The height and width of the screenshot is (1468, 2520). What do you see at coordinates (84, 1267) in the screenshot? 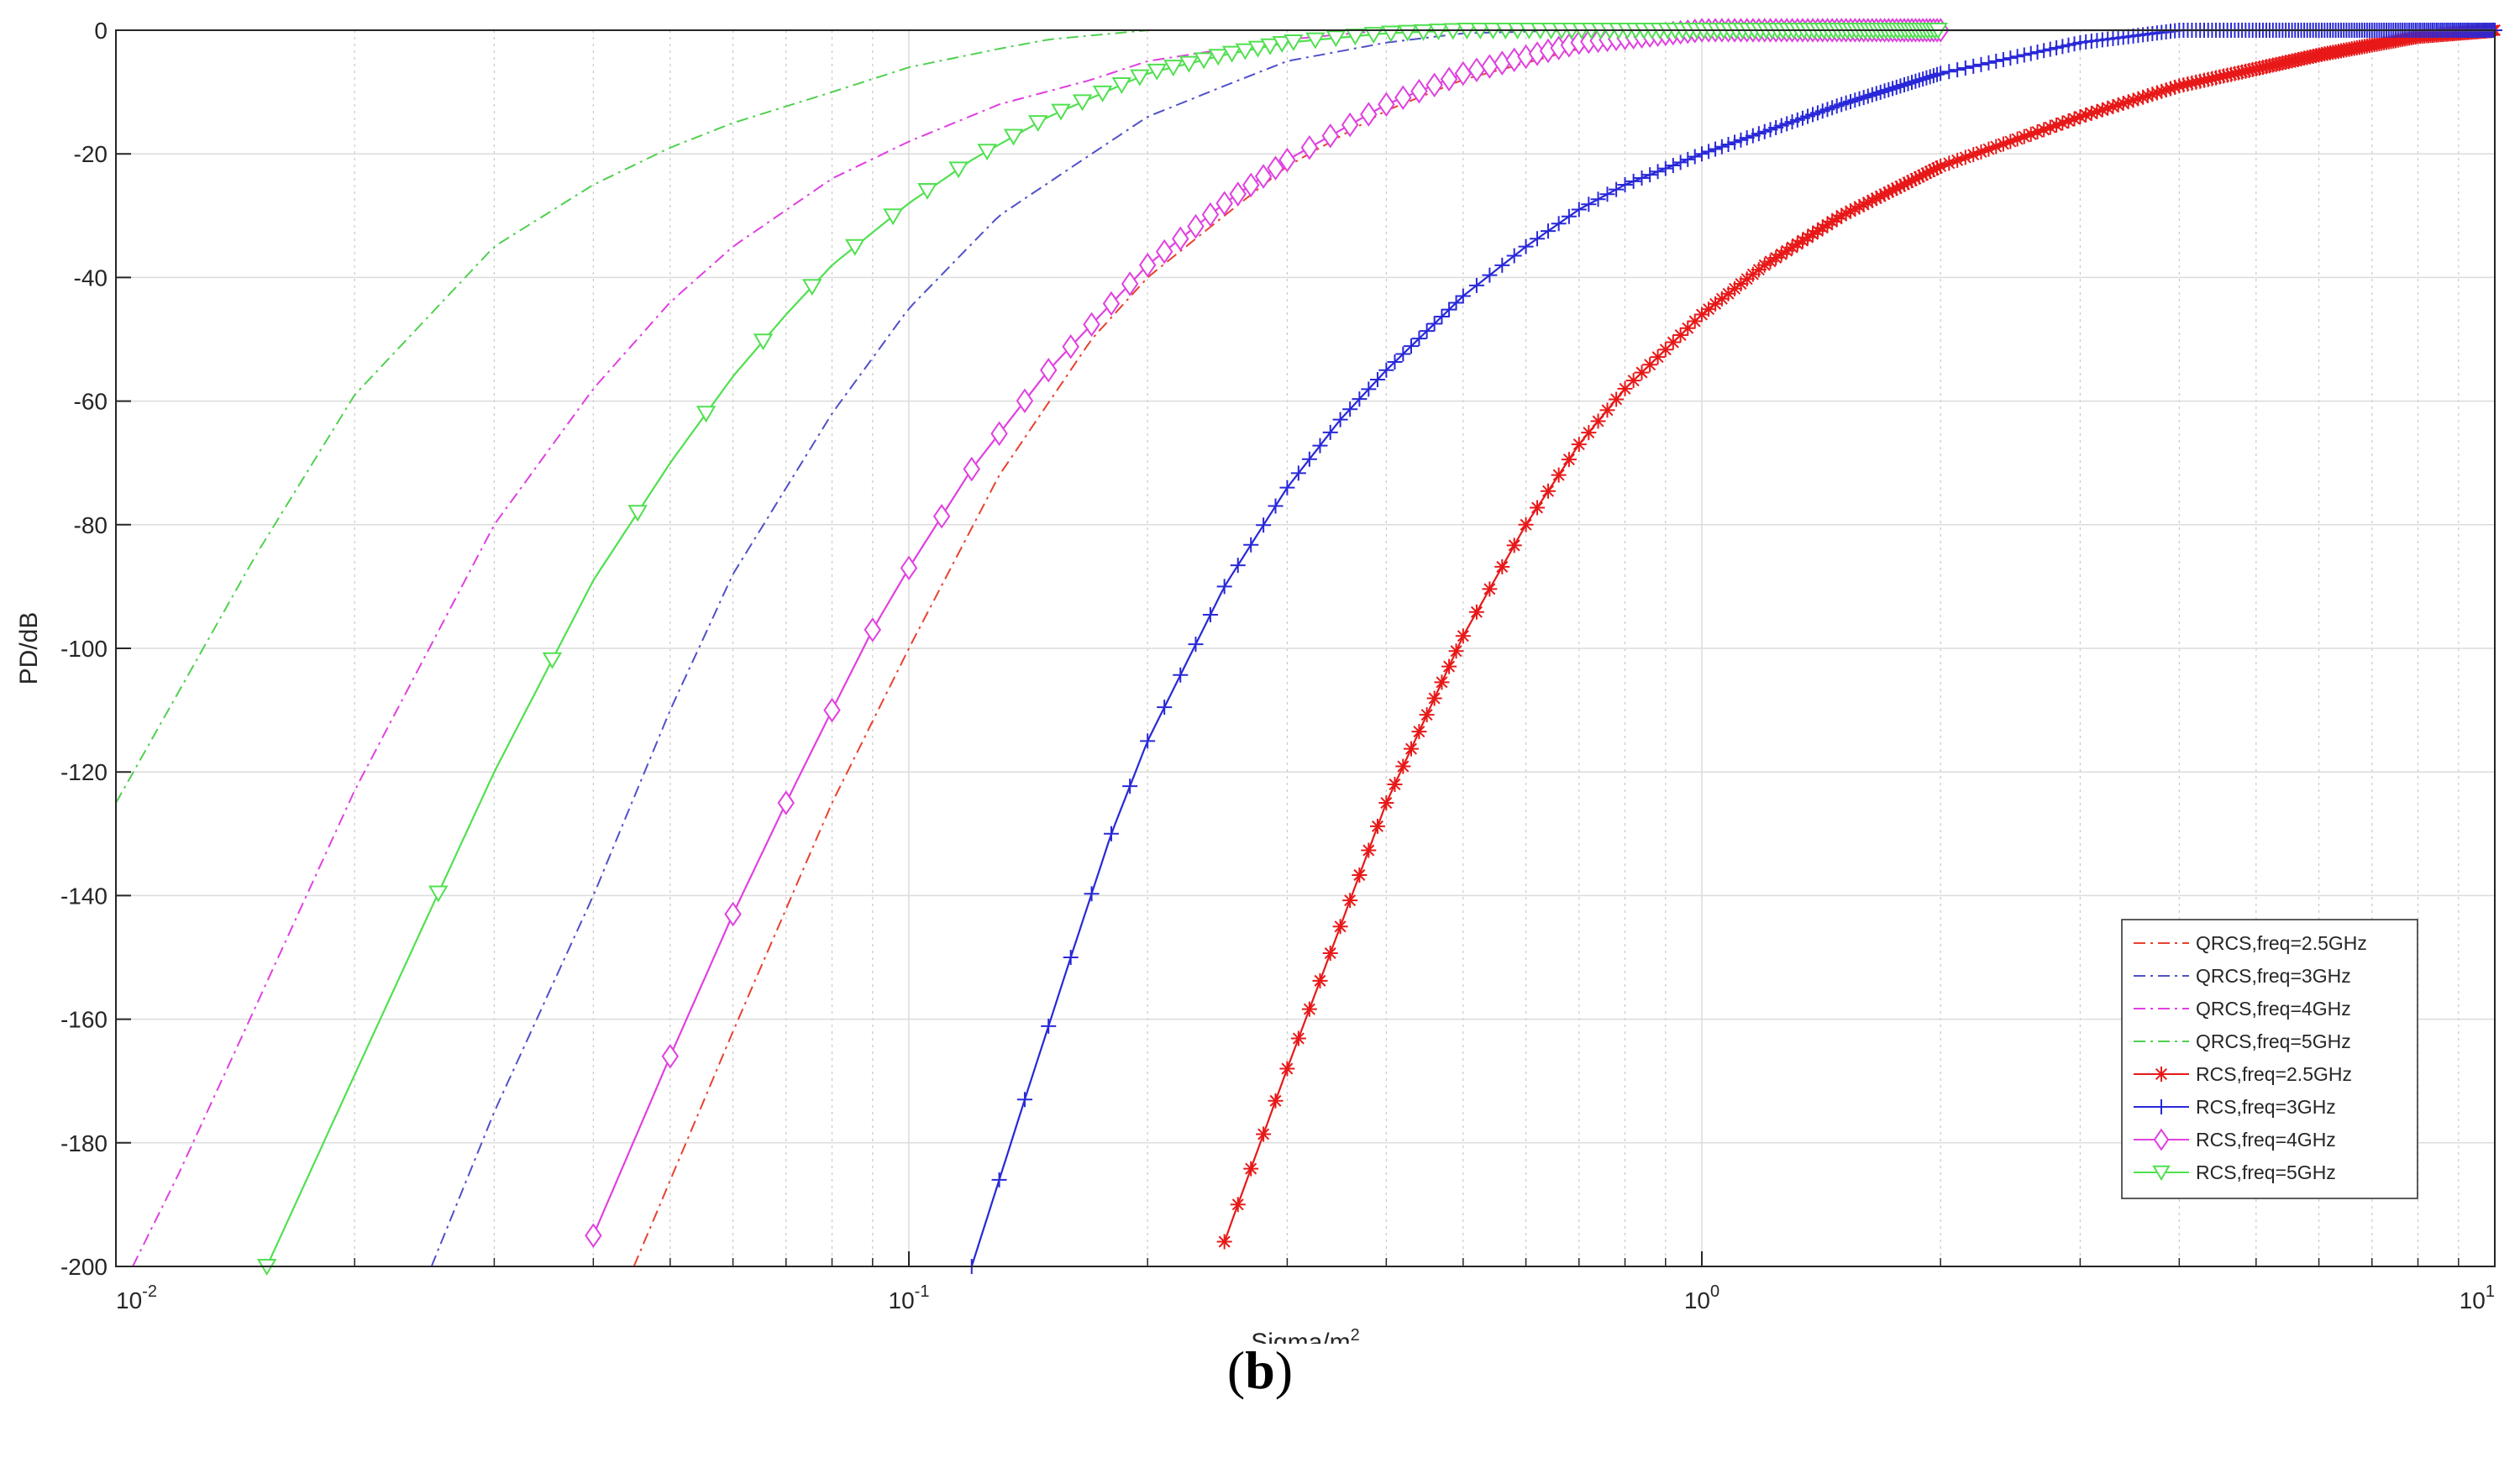
I see `y-tick-label: -200` at bounding box center [84, 1267].